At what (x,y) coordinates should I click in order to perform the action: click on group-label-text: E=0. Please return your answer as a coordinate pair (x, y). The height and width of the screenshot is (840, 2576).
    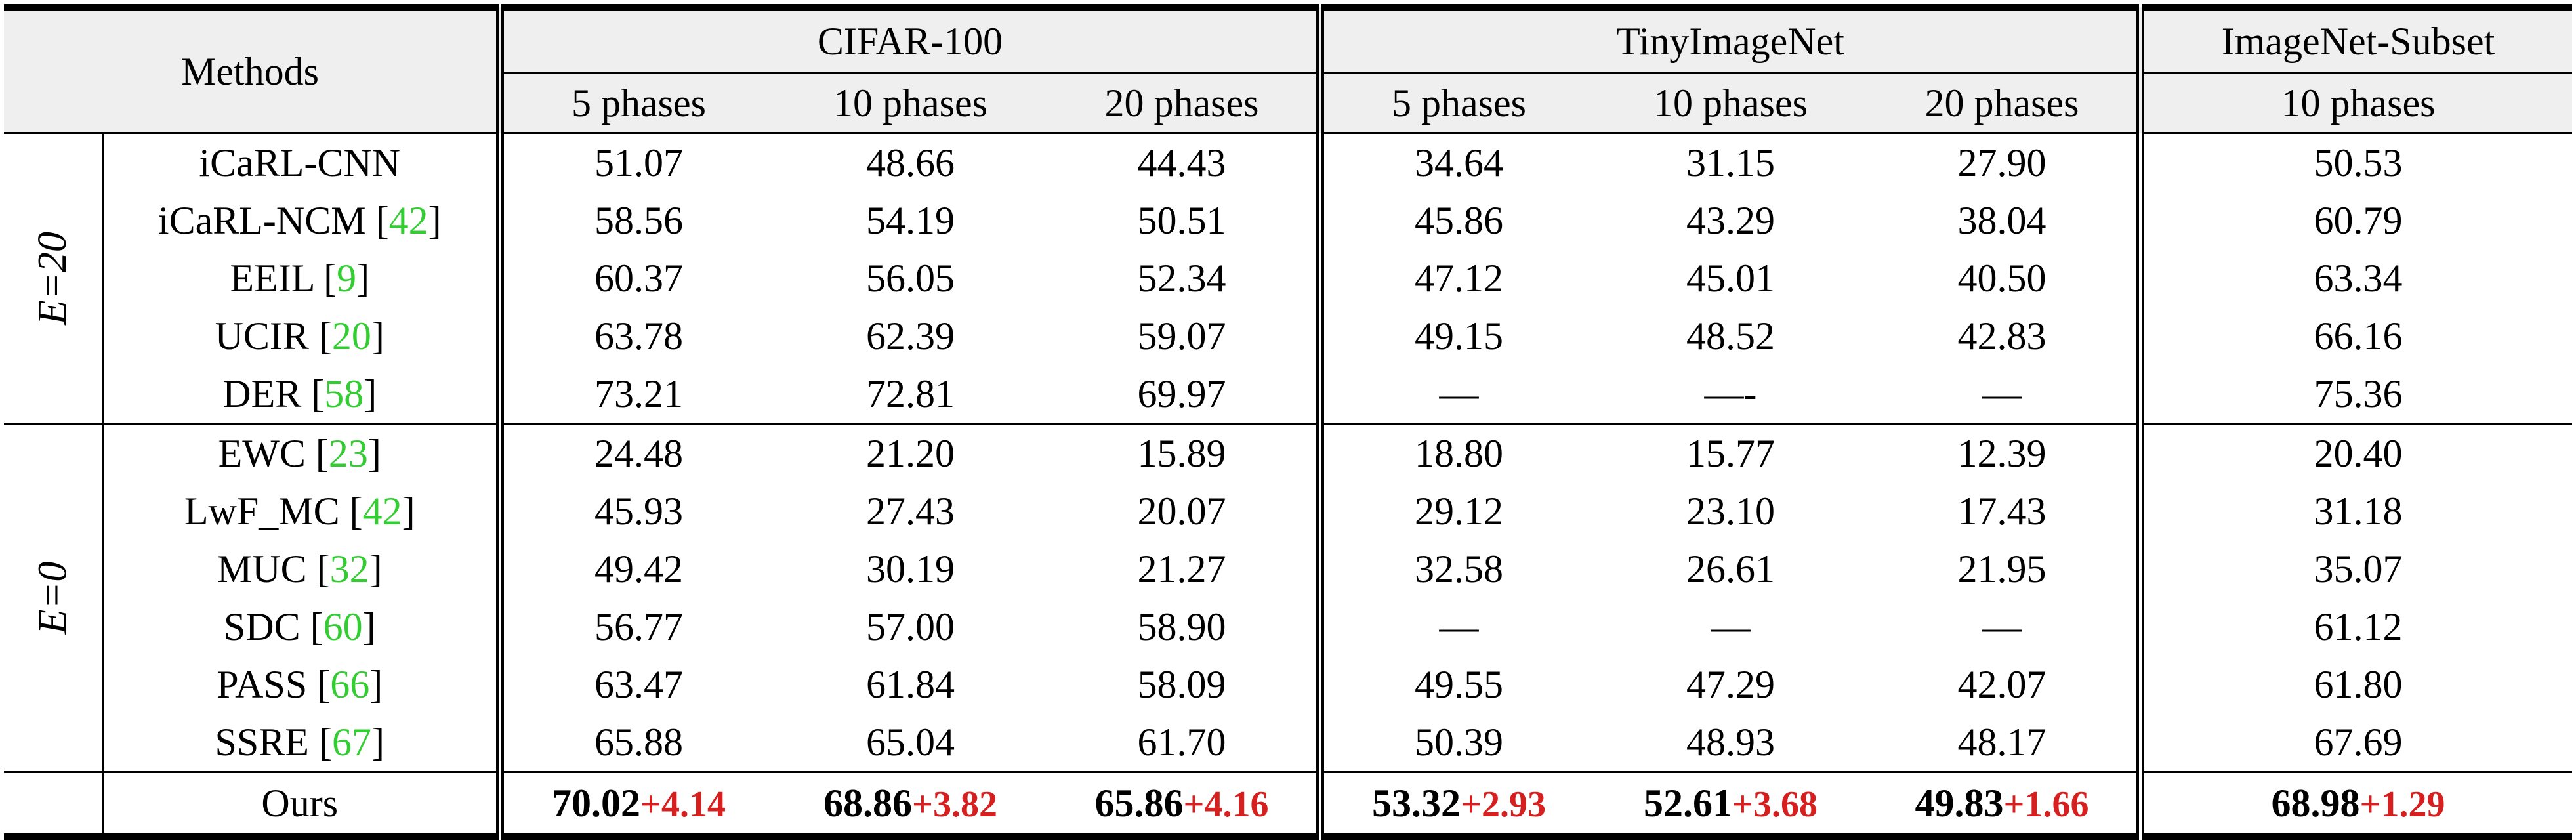
    Looking at the image, I should click on (53, 598).